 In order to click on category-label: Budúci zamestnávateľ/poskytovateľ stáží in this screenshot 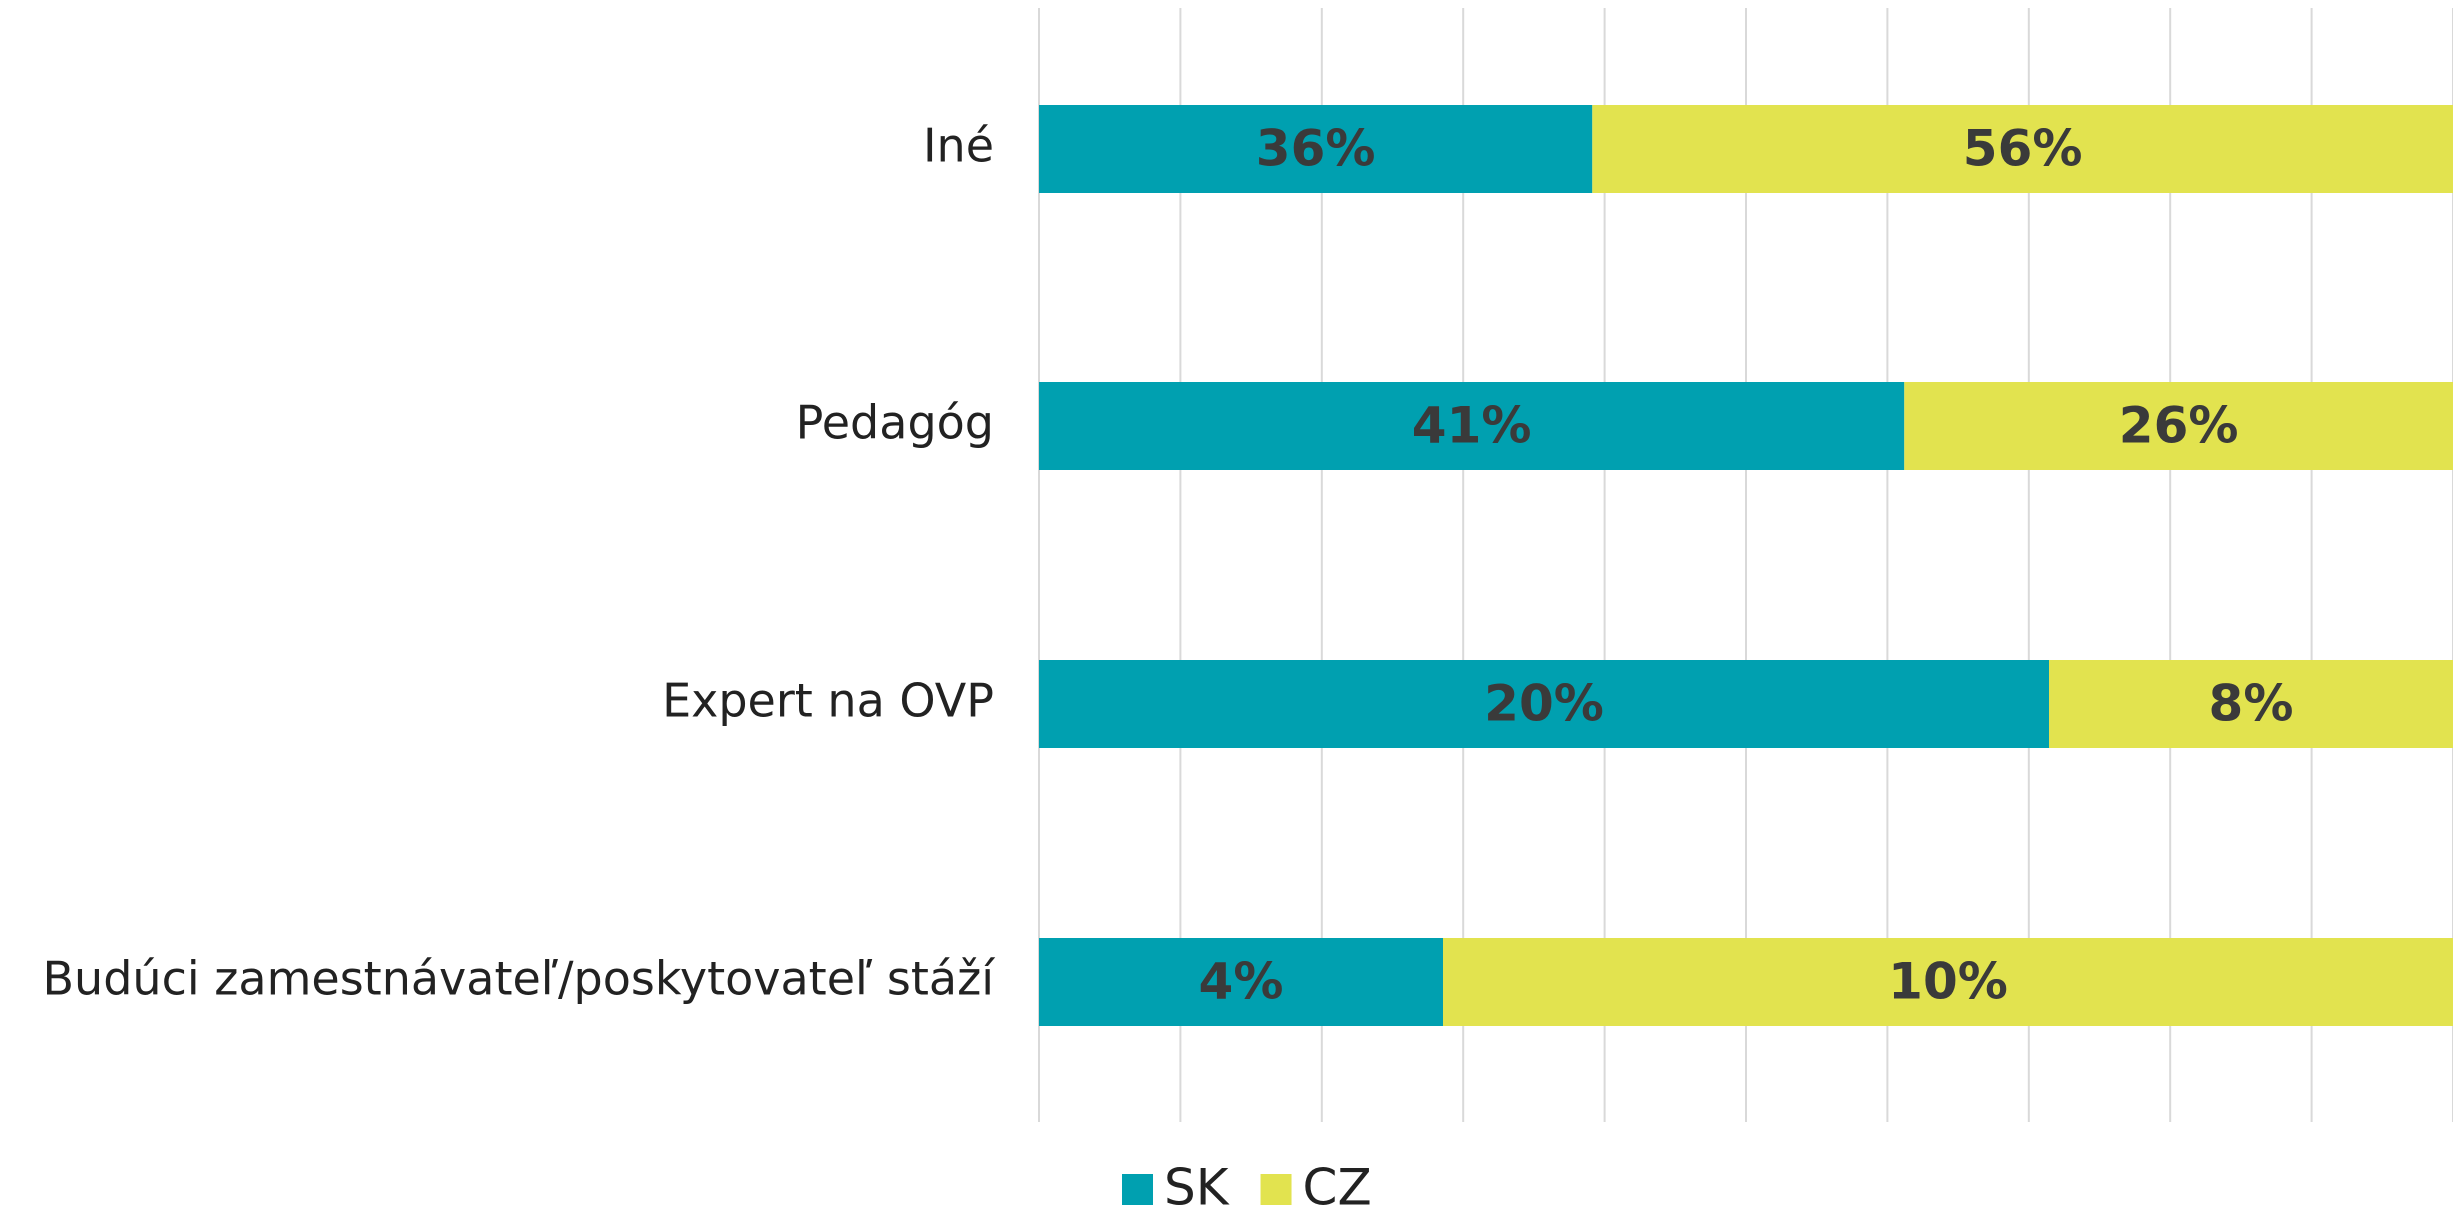, I will do `click(519, 979)`.